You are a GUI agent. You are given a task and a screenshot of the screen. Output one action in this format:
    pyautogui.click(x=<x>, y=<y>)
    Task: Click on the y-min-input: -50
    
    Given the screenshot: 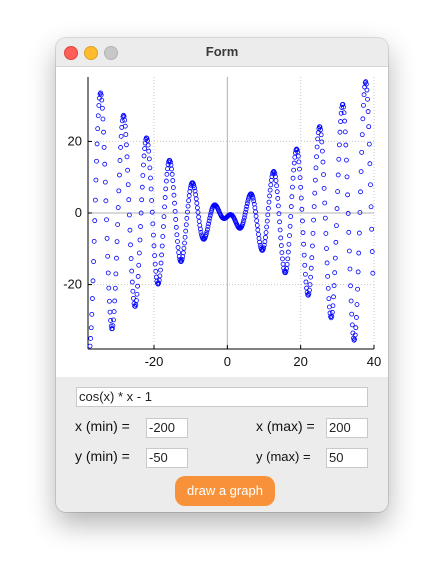 What is the action you would take?
    pyautogui.click(x=167, y=458)
    